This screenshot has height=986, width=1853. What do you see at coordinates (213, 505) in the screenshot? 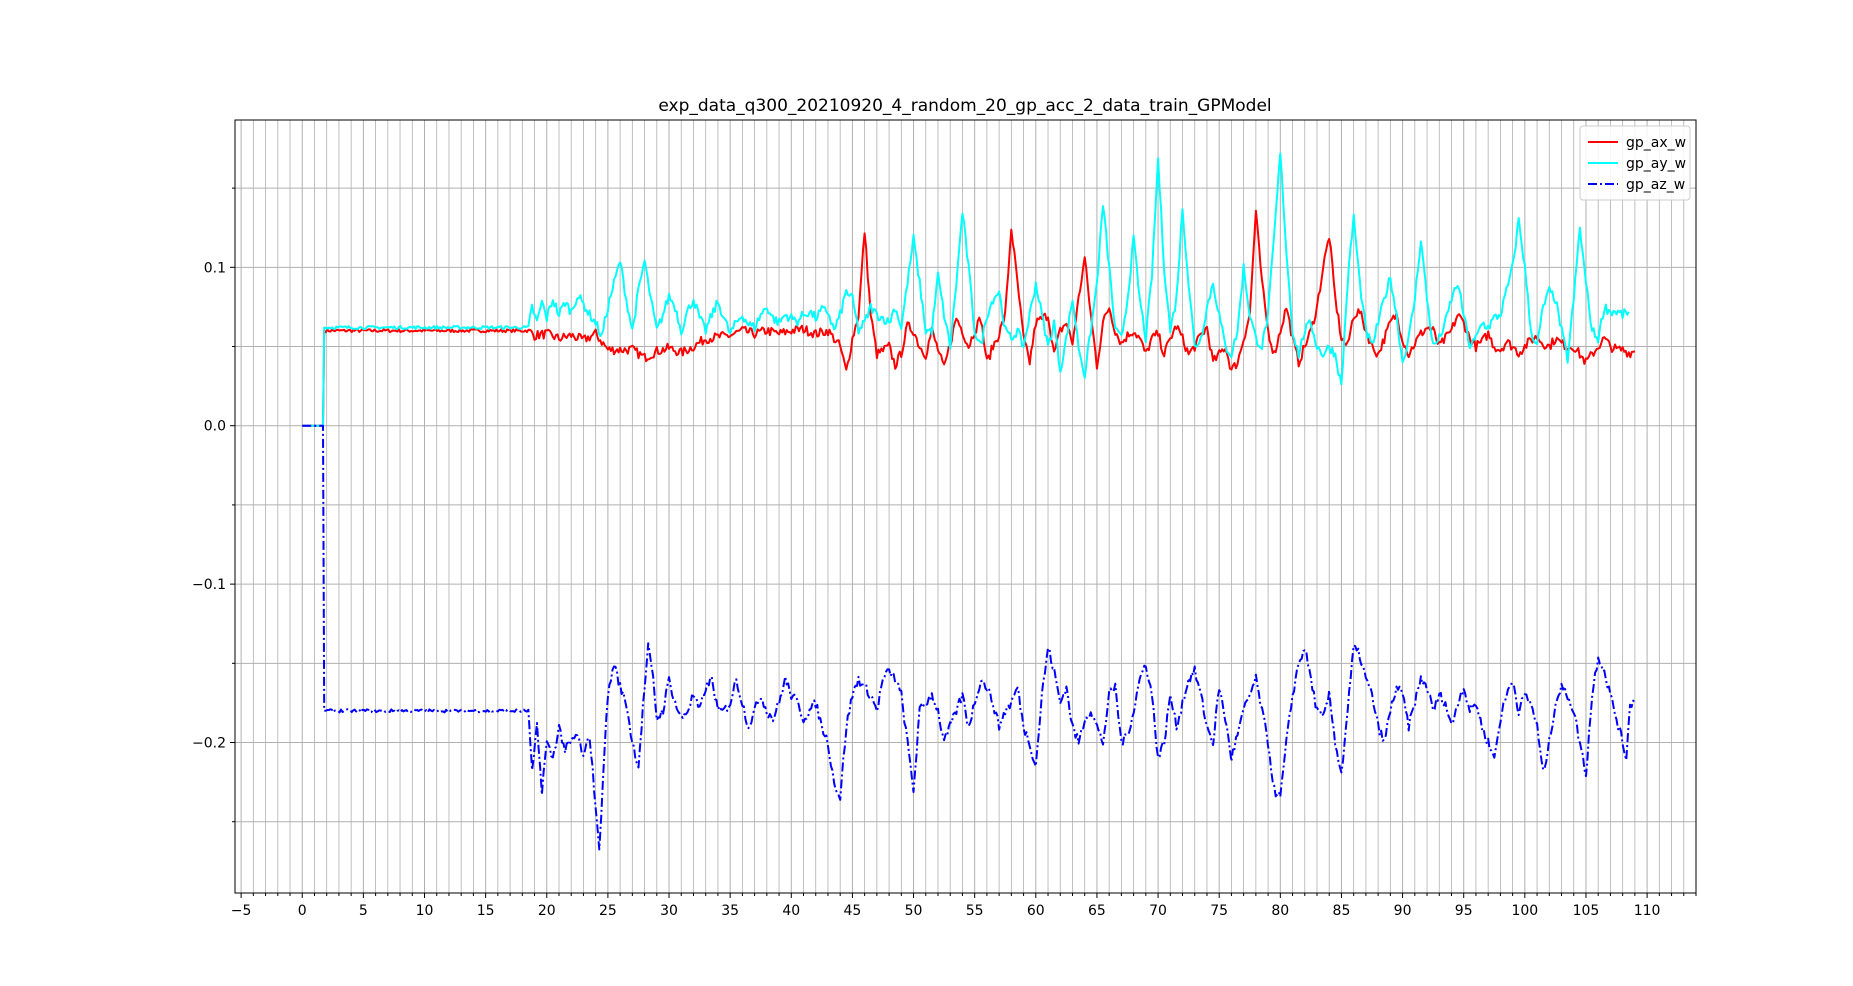
I see `y-axis-ticks: −0.2 −0.1 0.0 0.1` at bounding box center [213, 505].